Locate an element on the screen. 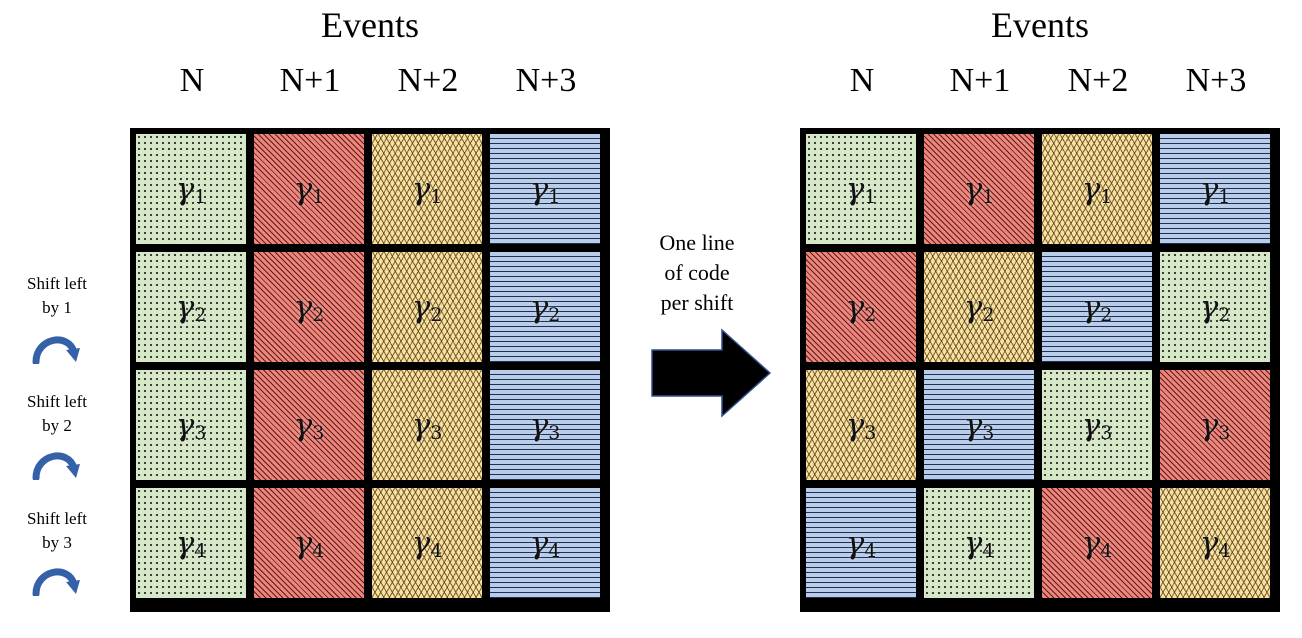  left-col-header-n2: N+2 is located at coordinates (428, 80).